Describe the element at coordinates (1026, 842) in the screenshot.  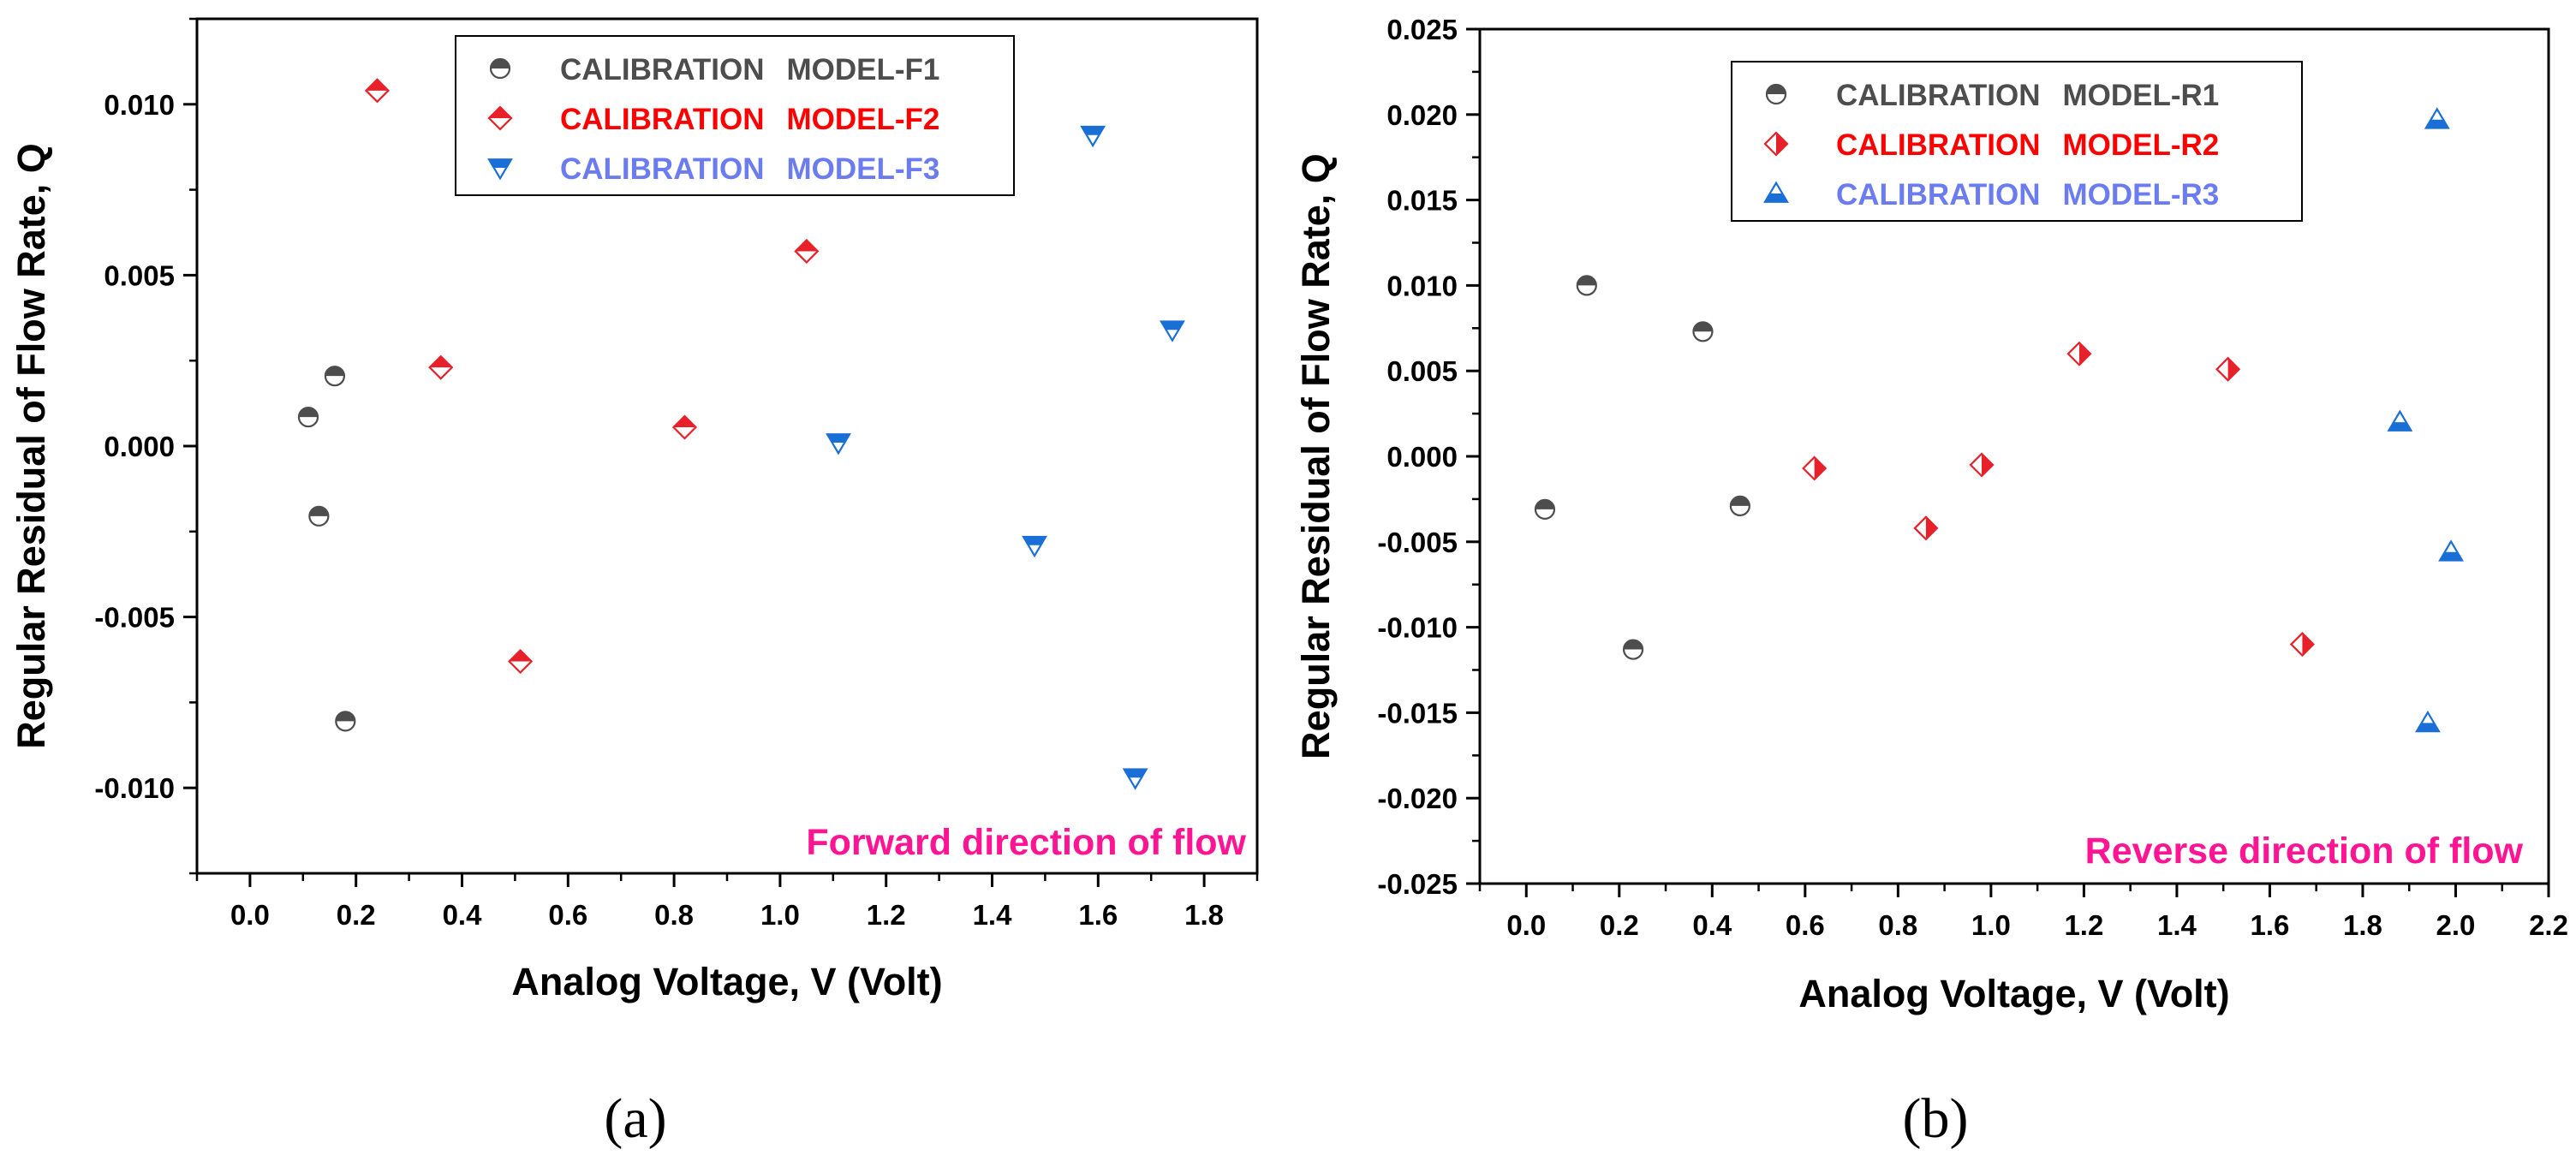
I see `flow-direction-annotation: Forward direction of flow` at that location.